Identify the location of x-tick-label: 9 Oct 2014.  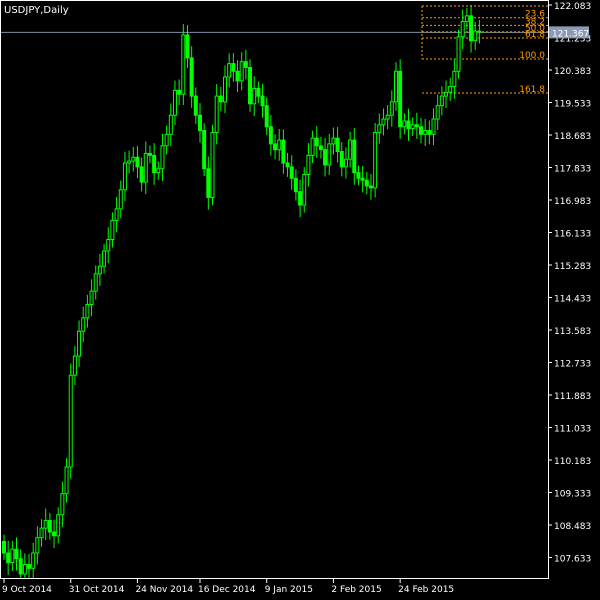
(27, 590).